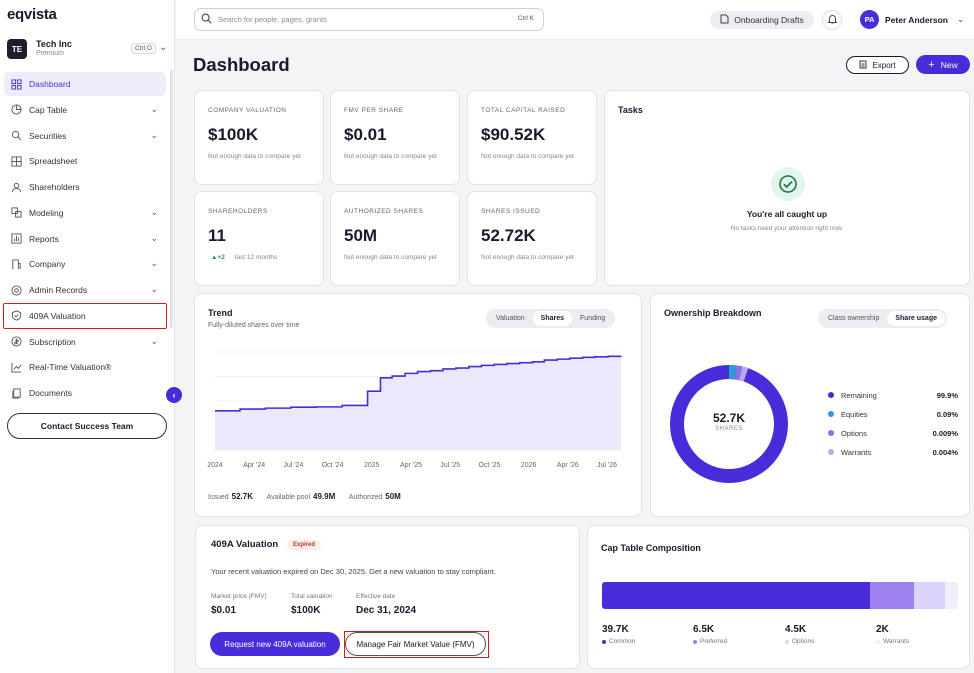 This screenshot has width=974, height=673. I want to click on collapse-sidebar-button: ‹, so click(174, 395).